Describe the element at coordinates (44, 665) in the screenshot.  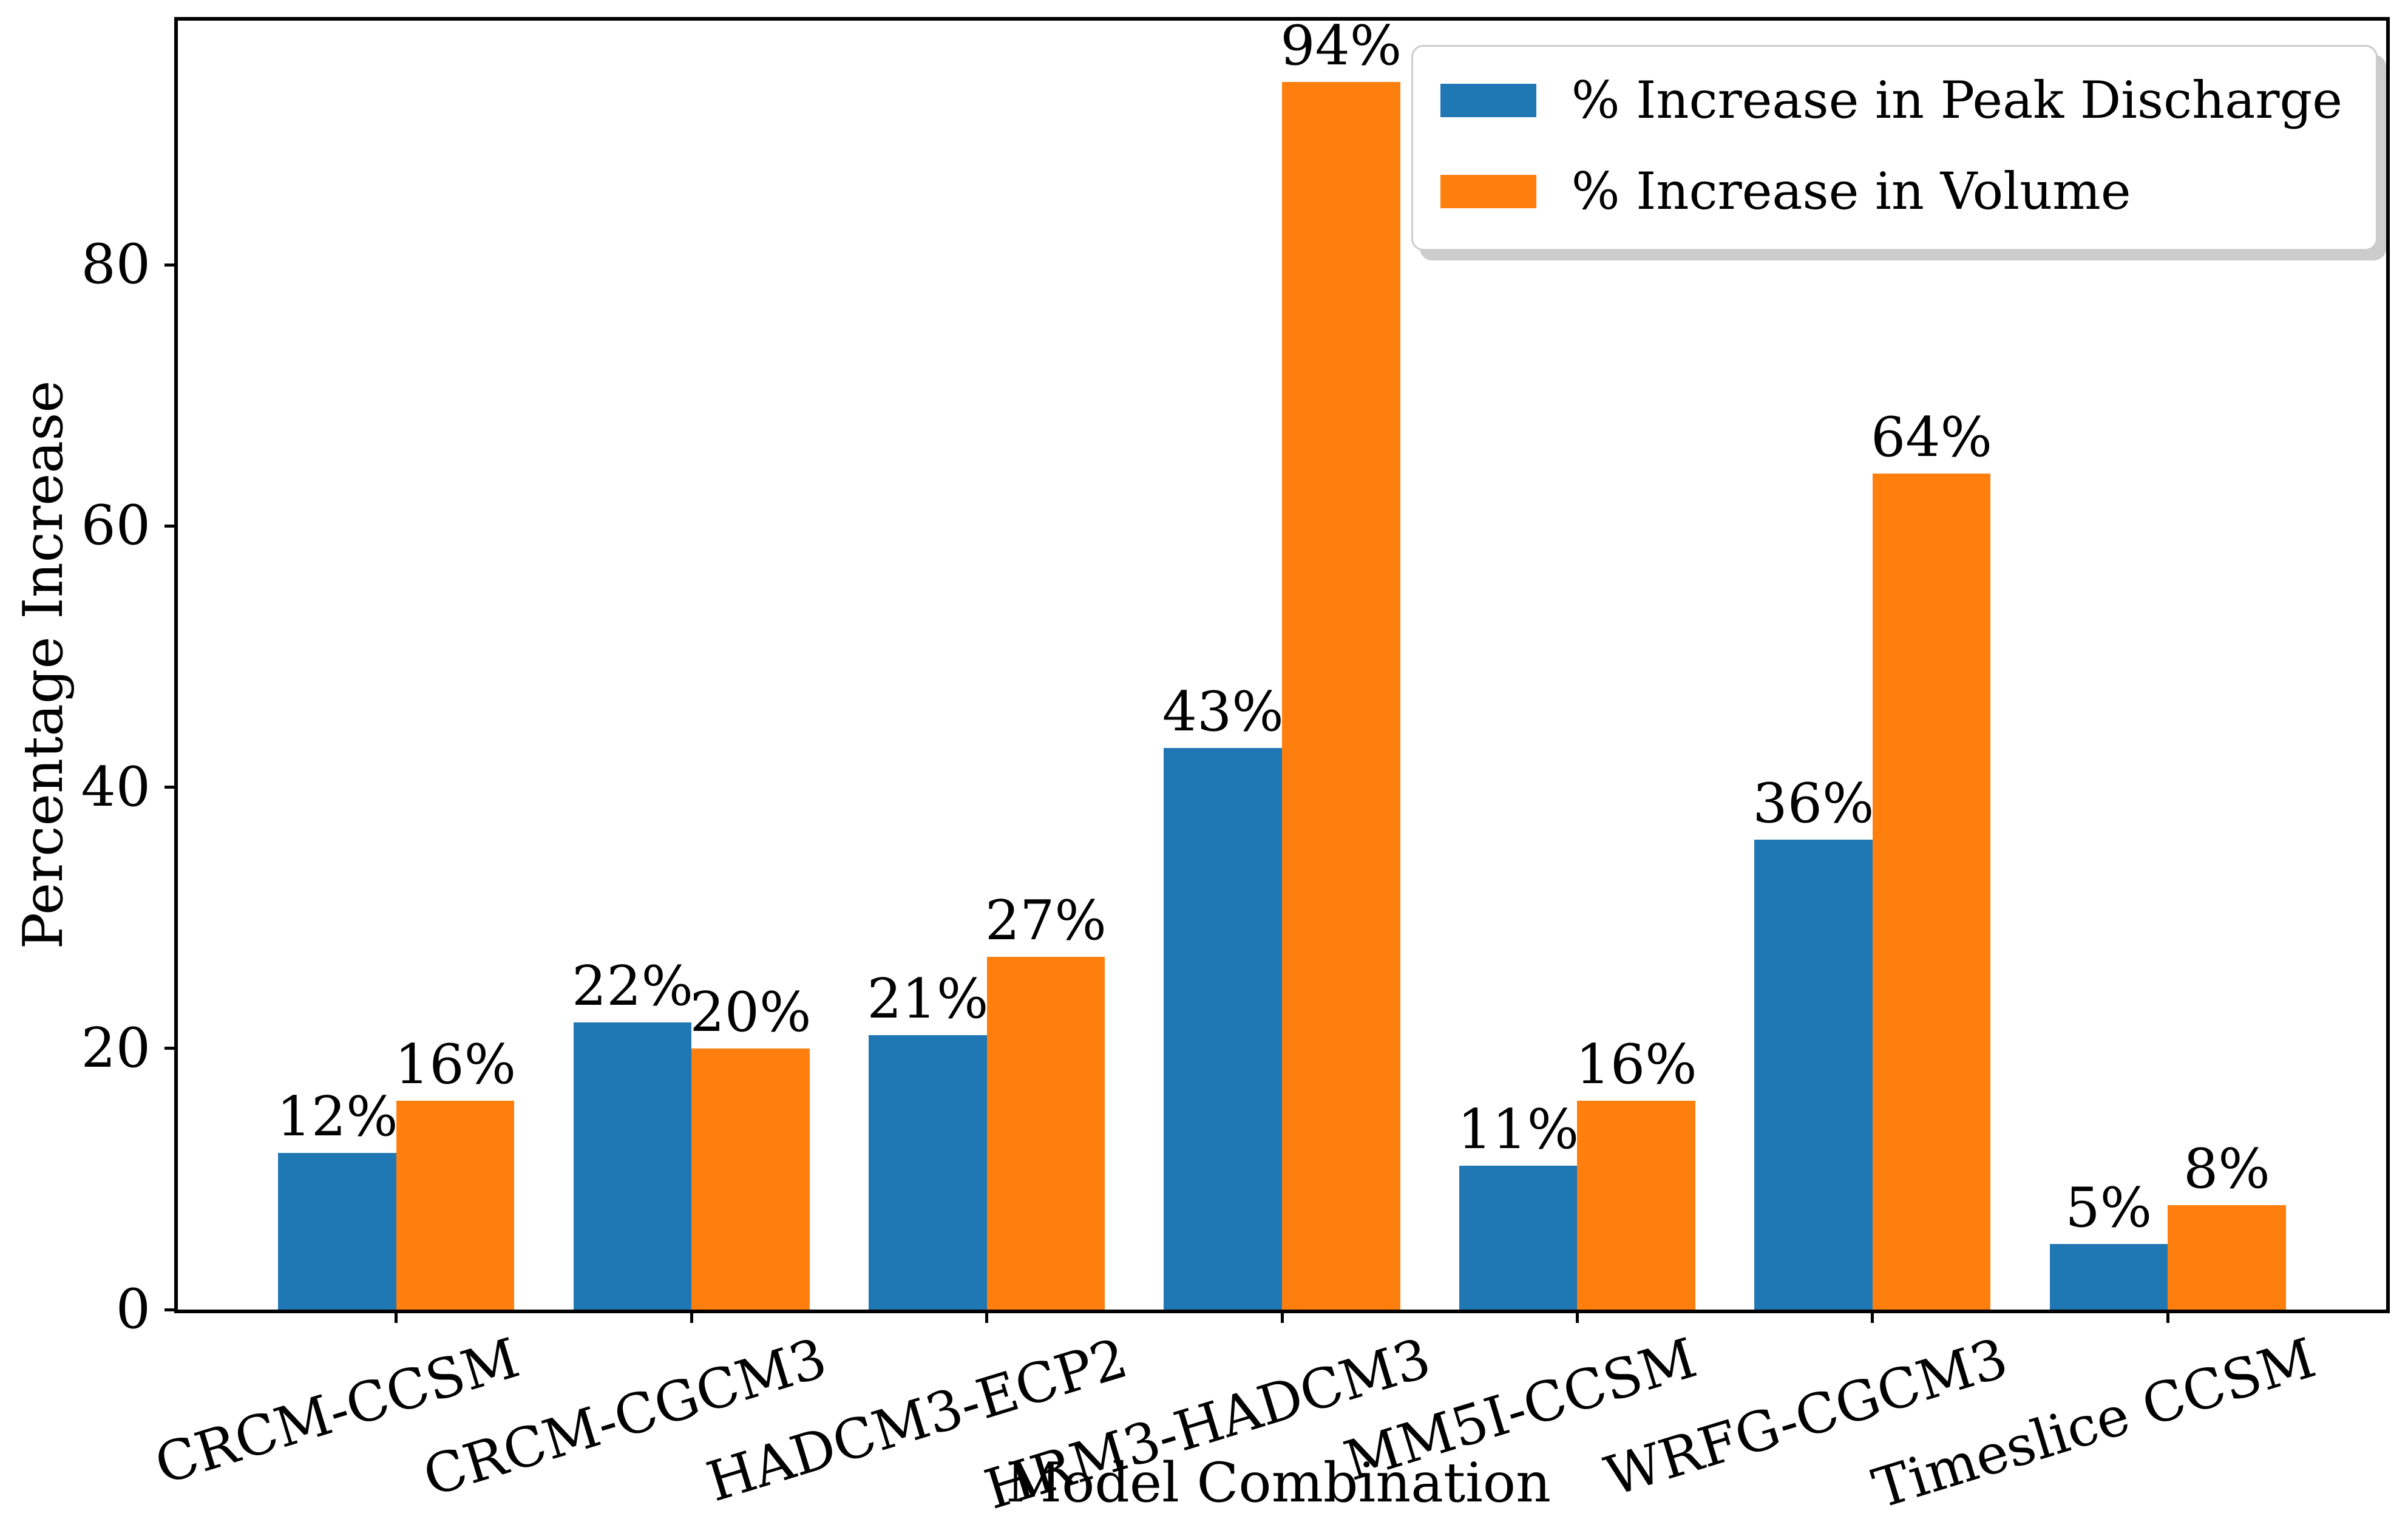
I see `y-axis-title: Percentage Increase` at that location.